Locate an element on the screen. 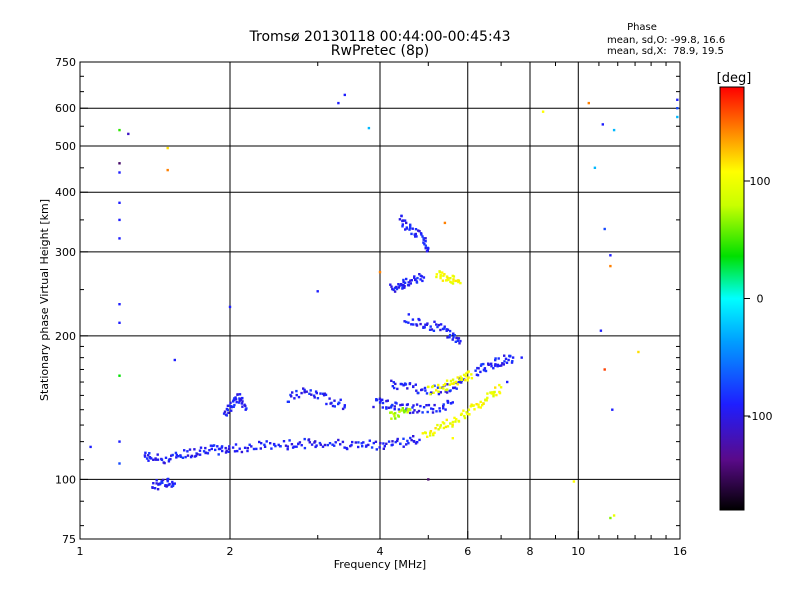 The image size is (800, 600). y-tick-label: 750 is located at coordinates (65, 62).